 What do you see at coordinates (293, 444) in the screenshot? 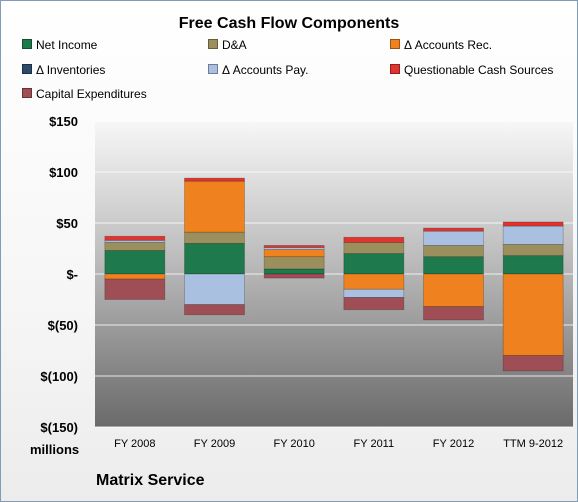
I see `x-tick-label: FY 2010` at bounding box center [293, 444].